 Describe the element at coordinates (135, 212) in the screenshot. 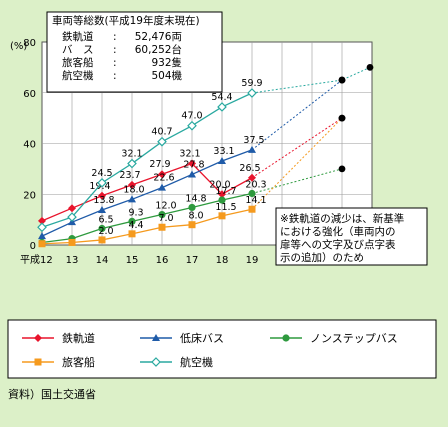

I see `non-step-bus-data-label: 9.3` at that location.